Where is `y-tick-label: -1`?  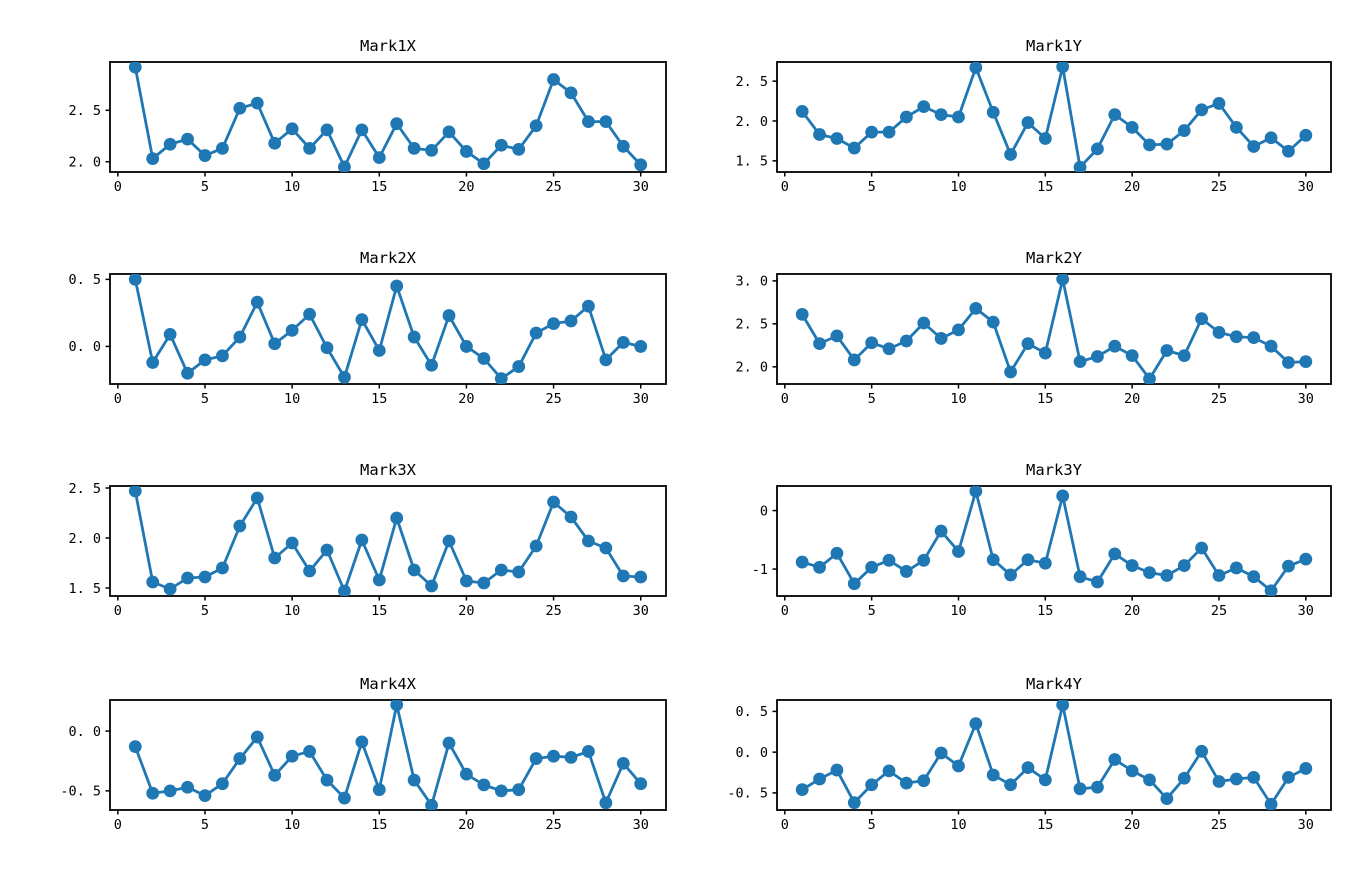 y-tick-label: -1 is located at coordinates (760, 570).